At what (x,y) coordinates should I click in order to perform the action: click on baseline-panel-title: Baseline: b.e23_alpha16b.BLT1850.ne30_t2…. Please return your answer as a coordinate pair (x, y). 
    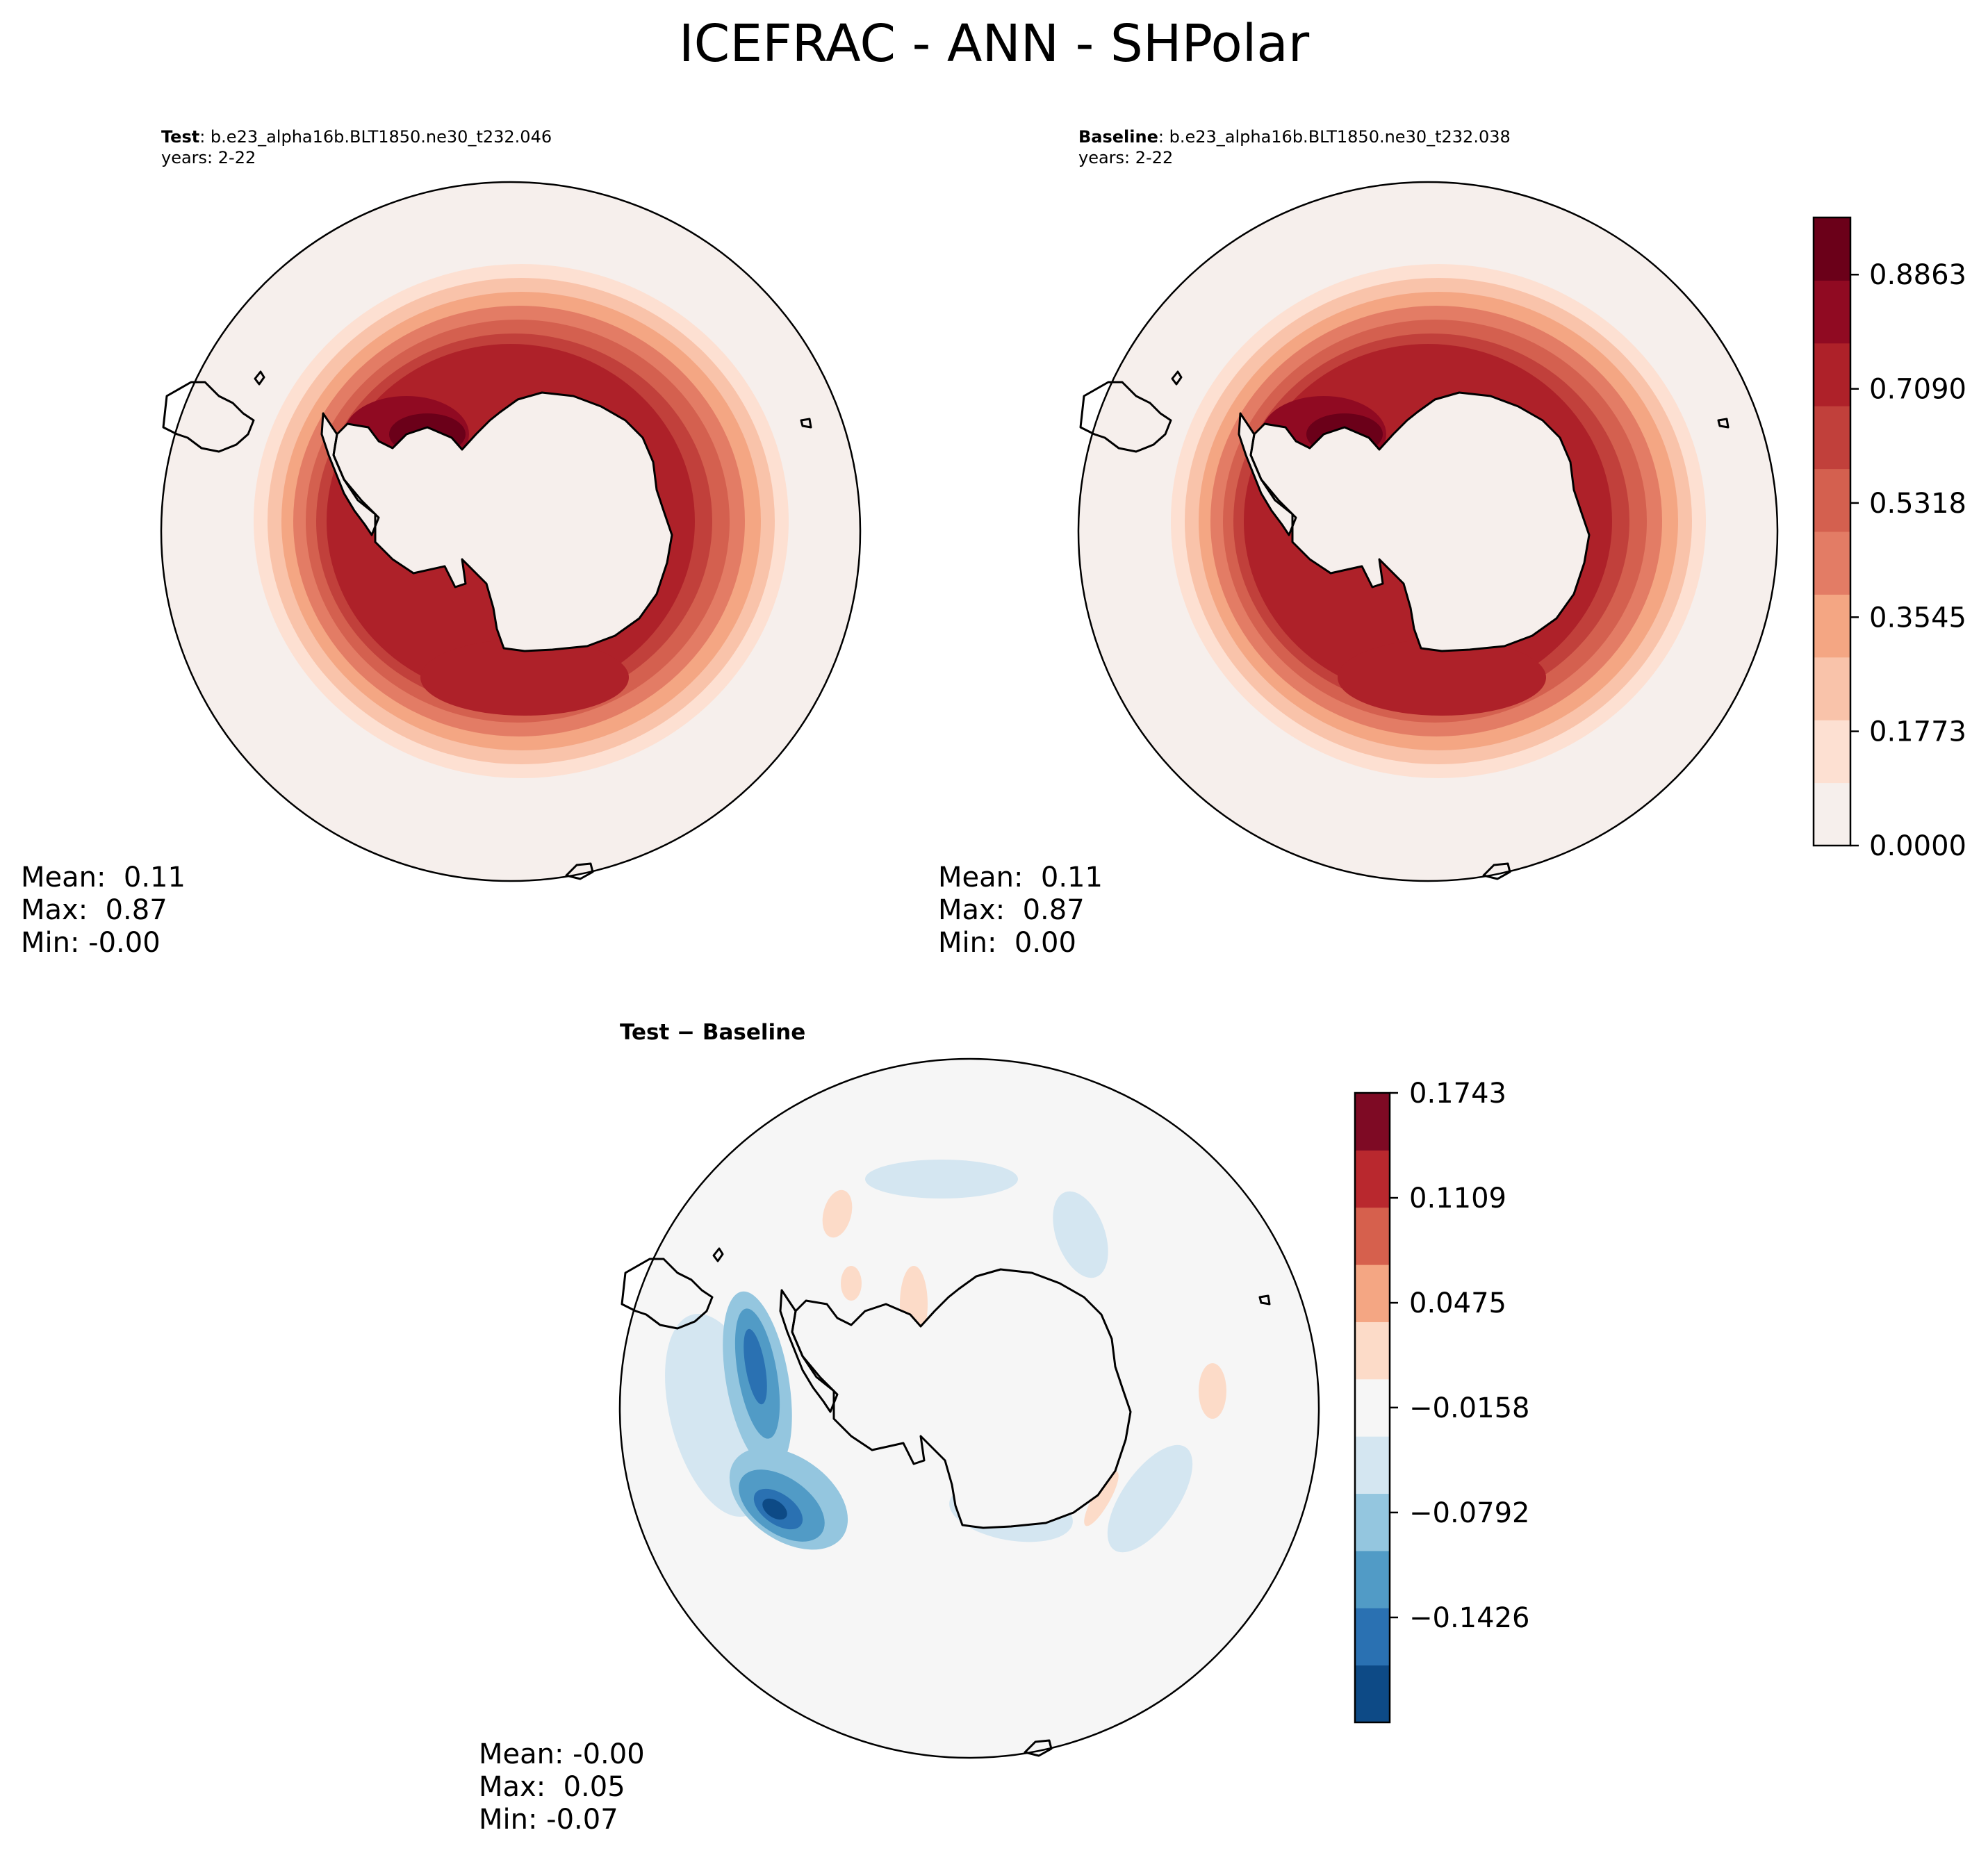
    Looking at the image, I should click on (1294, 137).